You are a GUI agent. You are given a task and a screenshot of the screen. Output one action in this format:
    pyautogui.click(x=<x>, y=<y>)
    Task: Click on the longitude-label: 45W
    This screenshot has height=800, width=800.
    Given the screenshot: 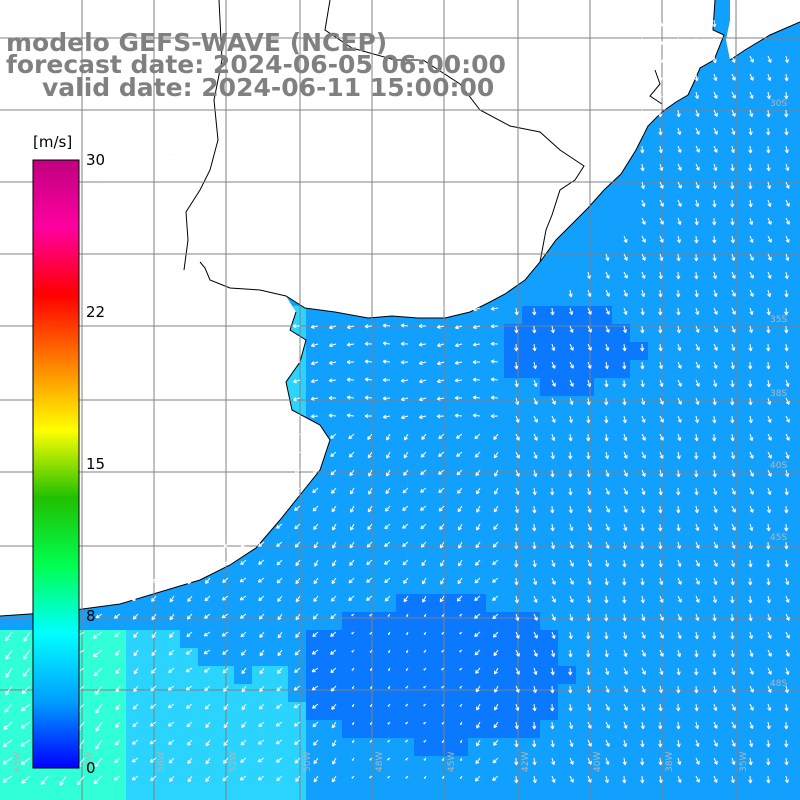 What is the action you would take?
    pyautogui.click(x=452, y=762)
    